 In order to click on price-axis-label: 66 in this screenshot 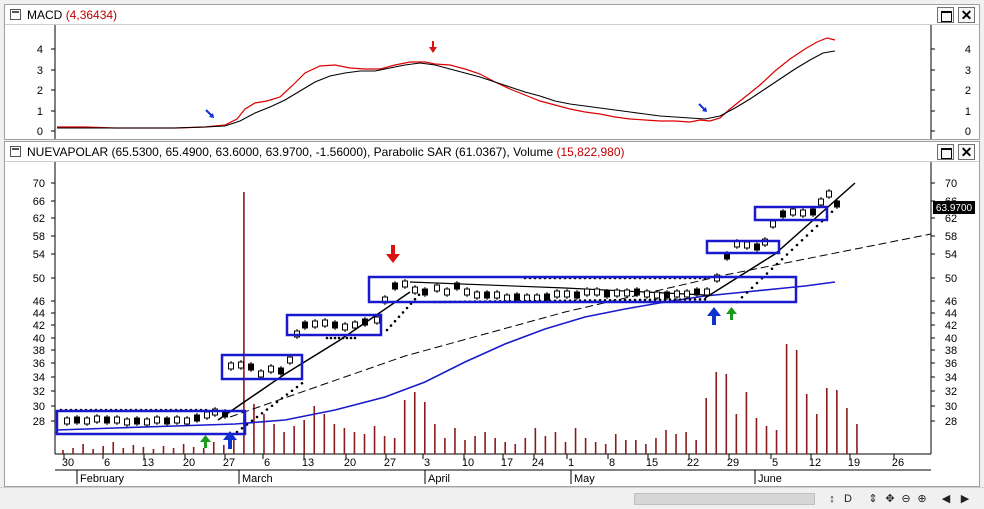, I will do `click(39, 202)`.